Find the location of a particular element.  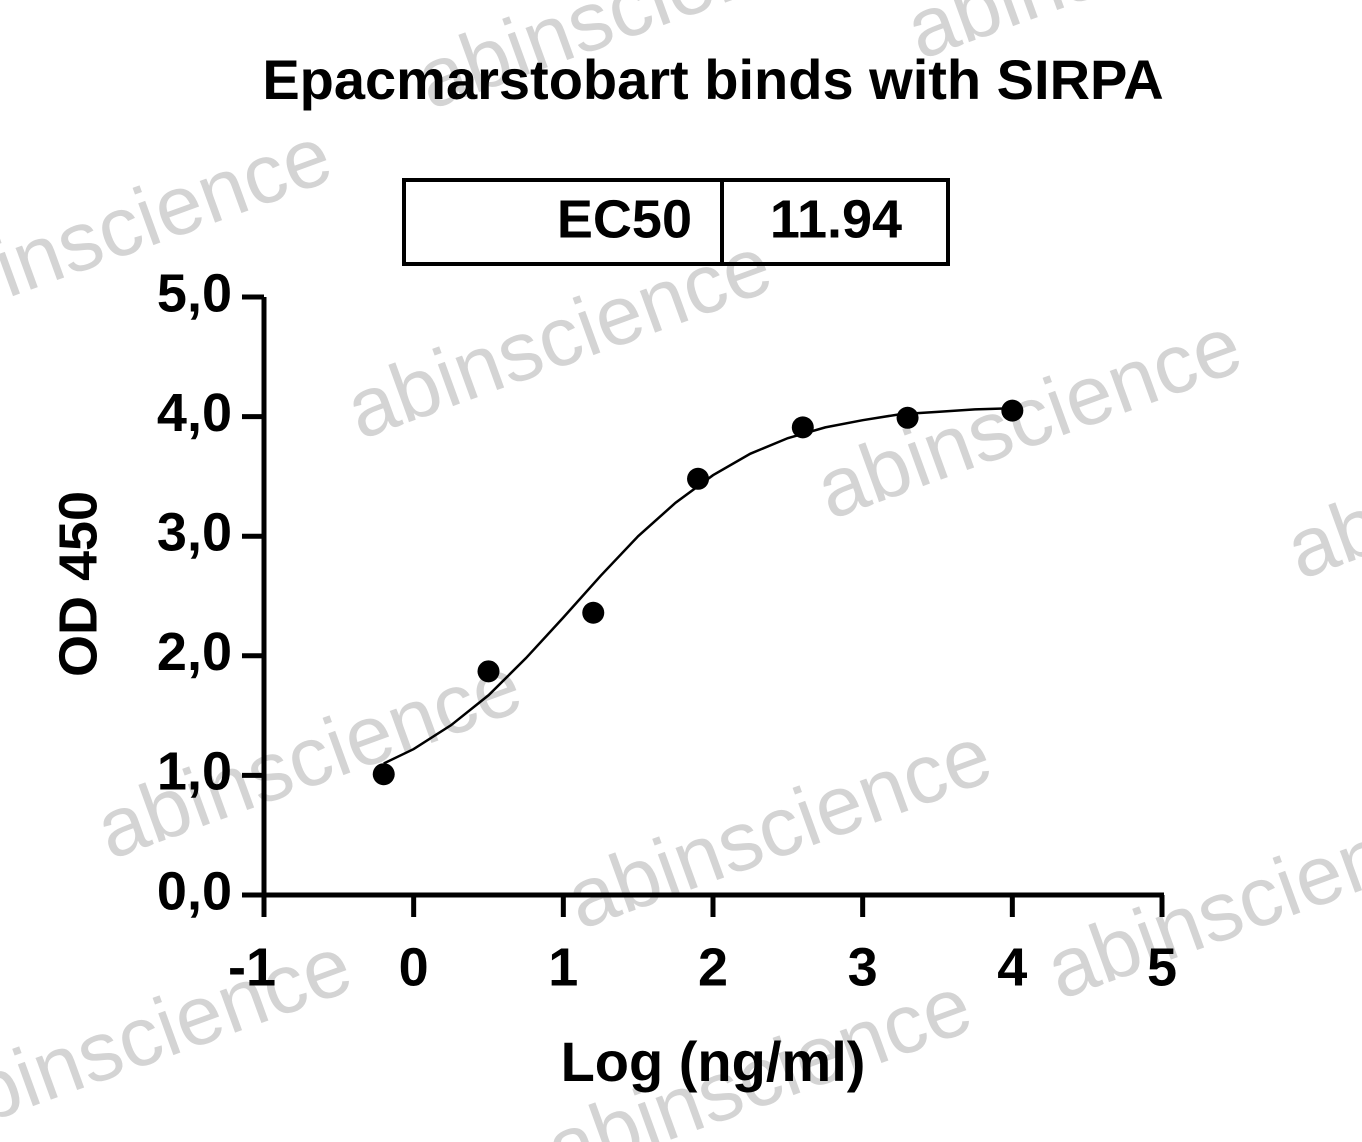

y-tick-label: 0,0 is located at coordinates (194, 891).